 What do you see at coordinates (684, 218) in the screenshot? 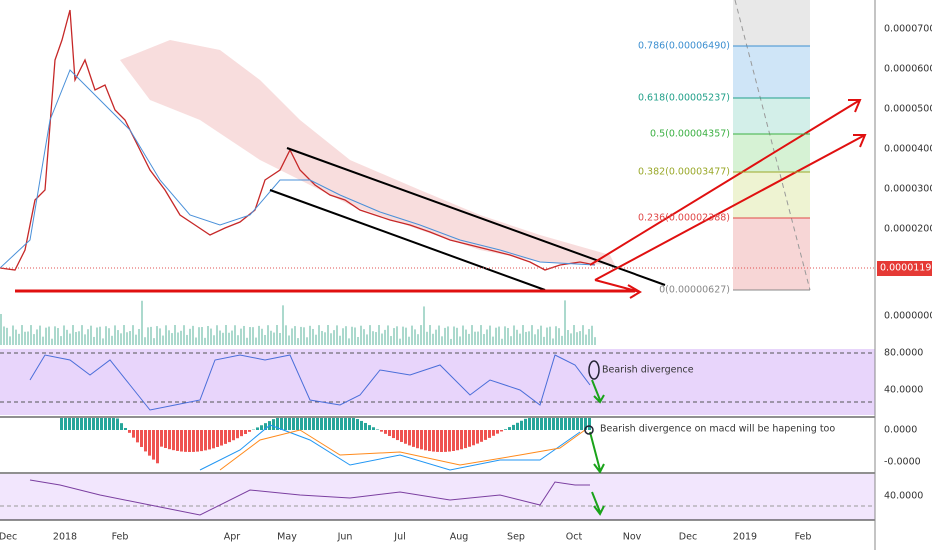
I see `fib-label: 0.236(0.00002388)` at bounding box center [684, 218].